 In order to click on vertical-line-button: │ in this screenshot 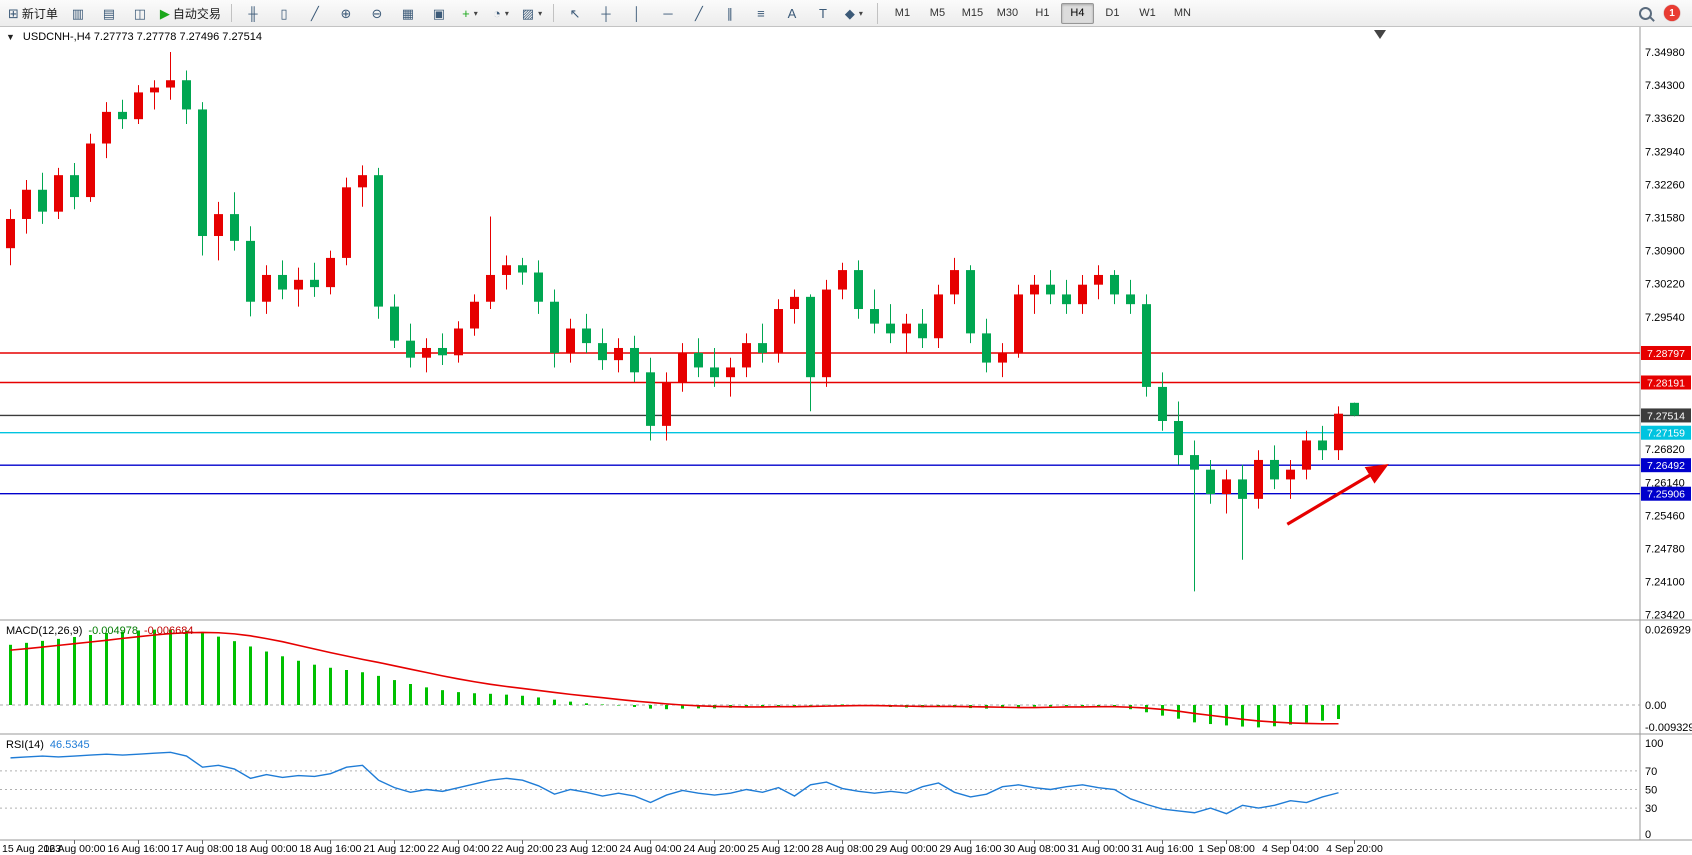, I will do `click(637, 13)`.